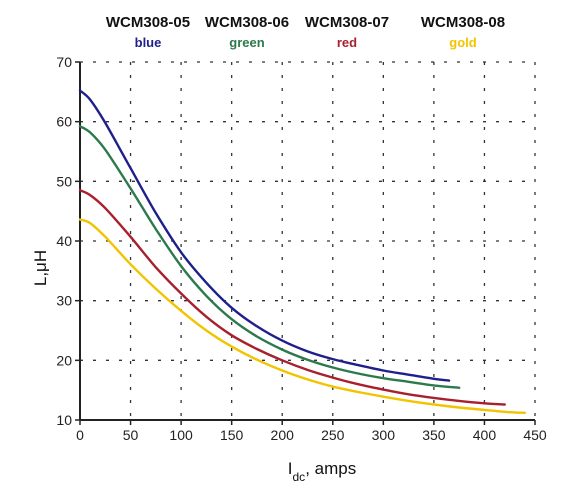 Image resolution: width=580 pixels, height=500 pixels. Describe the element at coordinates (181, 435) in the screenshot. I see `x-tick-label-100: 100` at that location.